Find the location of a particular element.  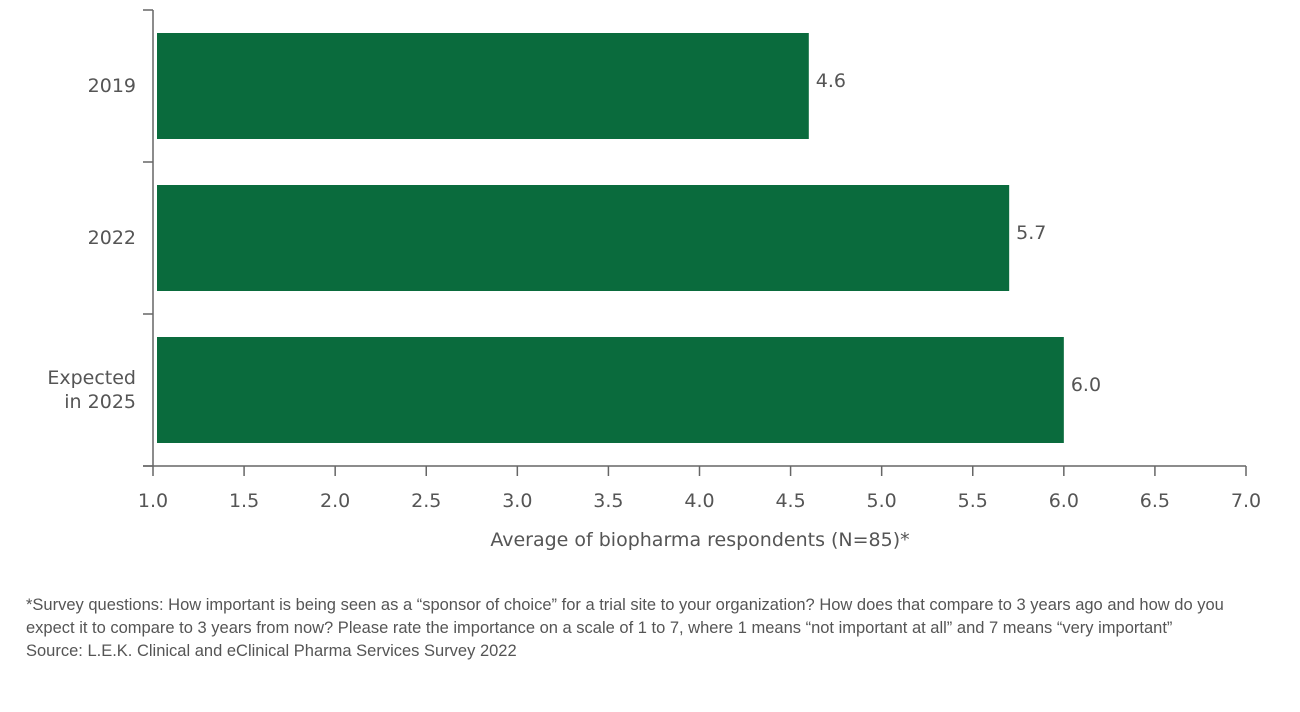

x-axis-label: Average of biopharma respondents (N=85)* is located at coordinates (699, 540).